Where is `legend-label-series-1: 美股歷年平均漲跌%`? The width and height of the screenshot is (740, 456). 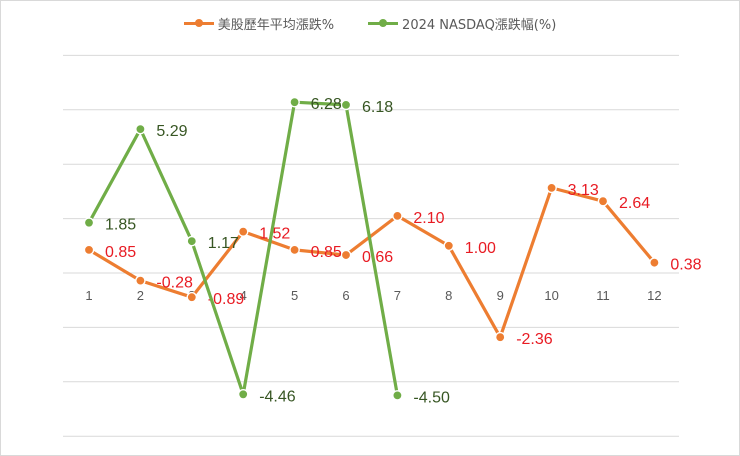 legend-label-series-1: 美股歷年平均漲跌% is located at coordinates (276, 25).